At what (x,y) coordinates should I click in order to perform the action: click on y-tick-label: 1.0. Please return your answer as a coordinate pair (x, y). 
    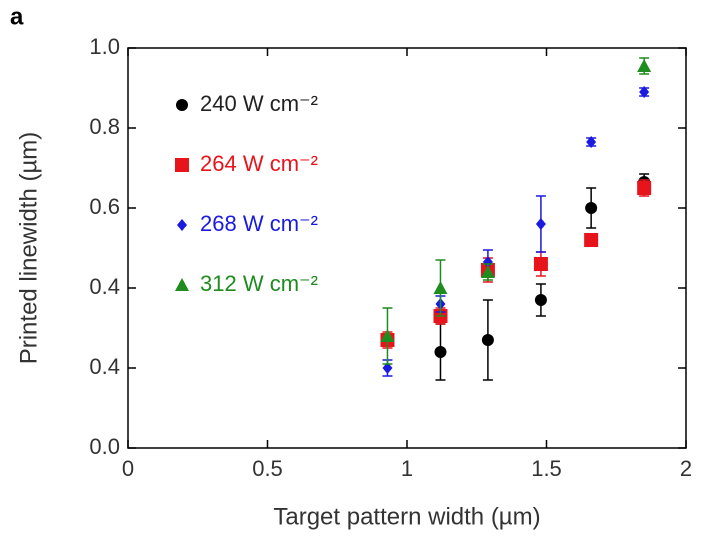
    Looking at the image, I should click on (104, 46).